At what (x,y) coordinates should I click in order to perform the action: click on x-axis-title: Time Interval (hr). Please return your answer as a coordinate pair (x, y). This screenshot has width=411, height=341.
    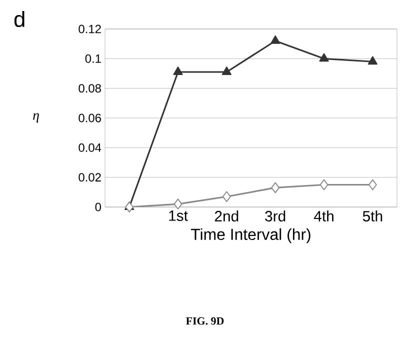
    Looking at the image, I should click on (250, 236).